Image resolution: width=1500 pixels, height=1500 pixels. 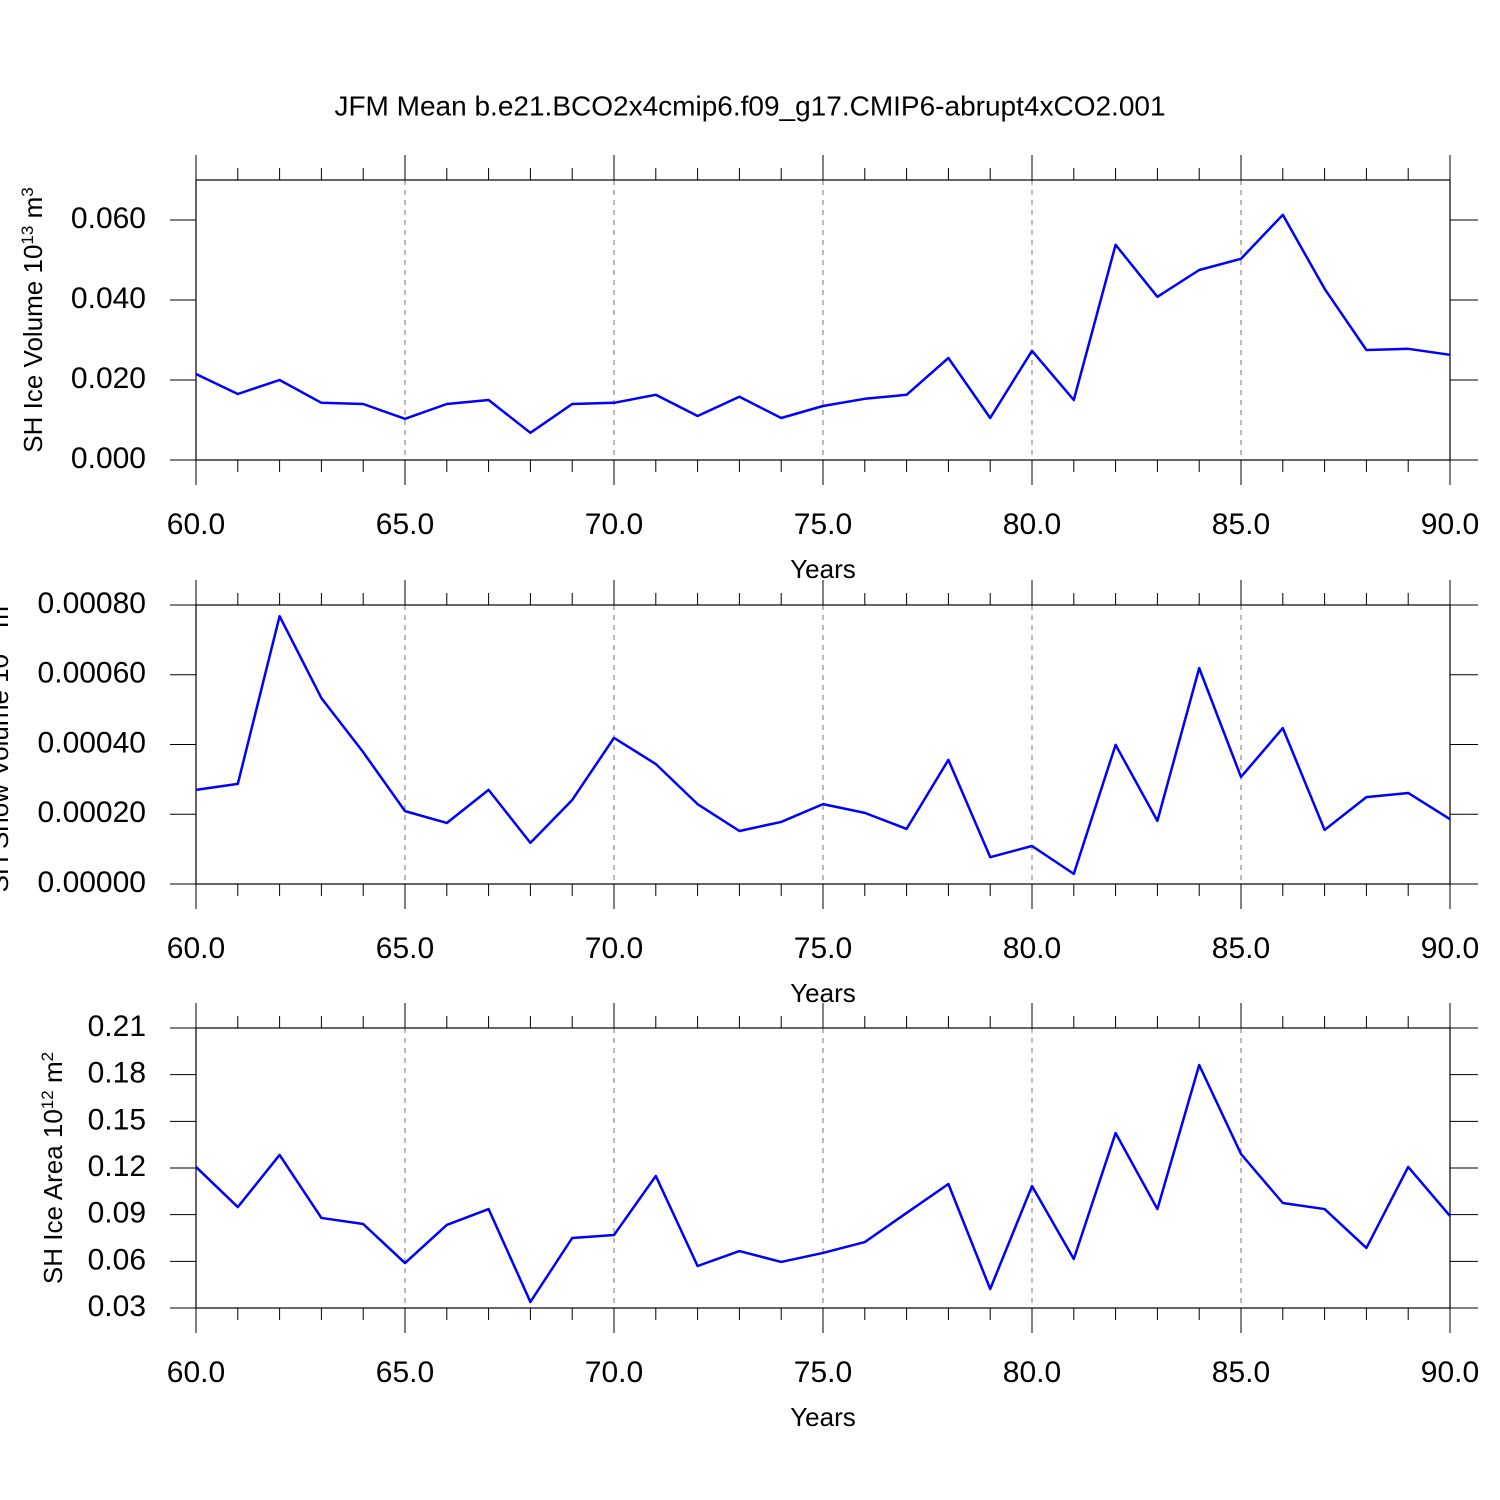 I want to click on y-tick-label: 0.00000, so click(x=92, y=882).